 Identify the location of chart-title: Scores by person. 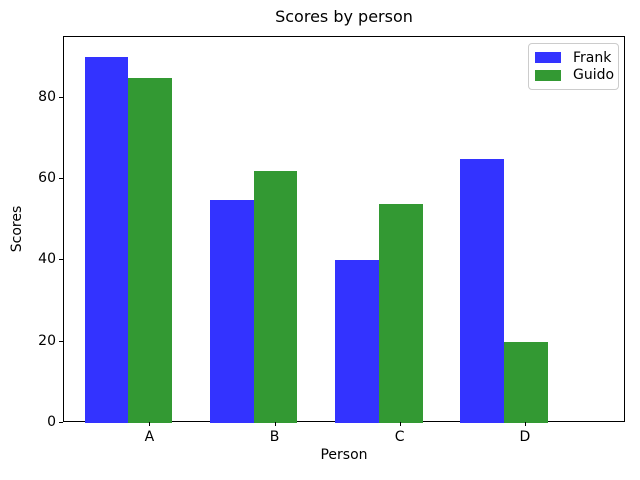
(344, 16).